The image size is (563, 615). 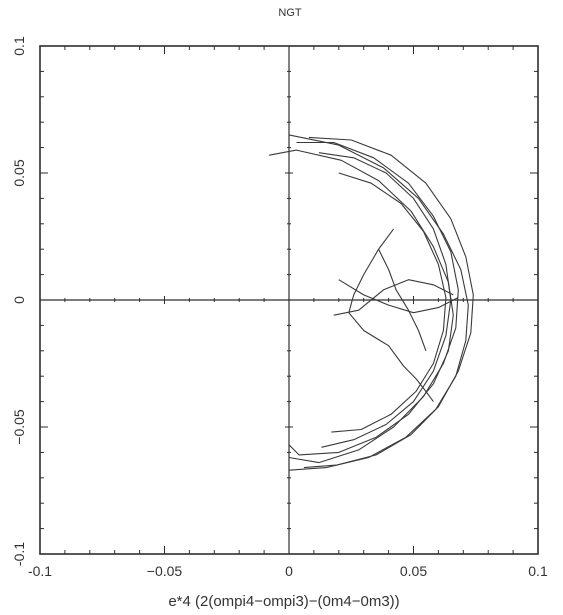 What do you see at coordinates (40, 571) in the screenshot?
I see `x-tick-label: -0.1` at bounding box center [40, 571].